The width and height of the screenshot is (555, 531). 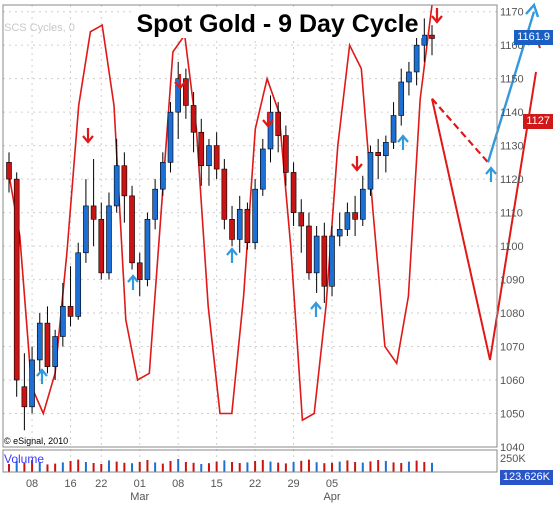 What do you see at coordinates (140, 484) in the screenshot?
I see `x-day-label: 01` at bounding box center [140, 484].